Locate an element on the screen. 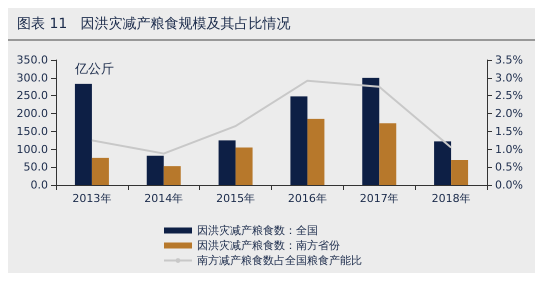 This screenshot has width=543, height=281. y2-tick-label: 2.5% is located at coordinates (509, 95).